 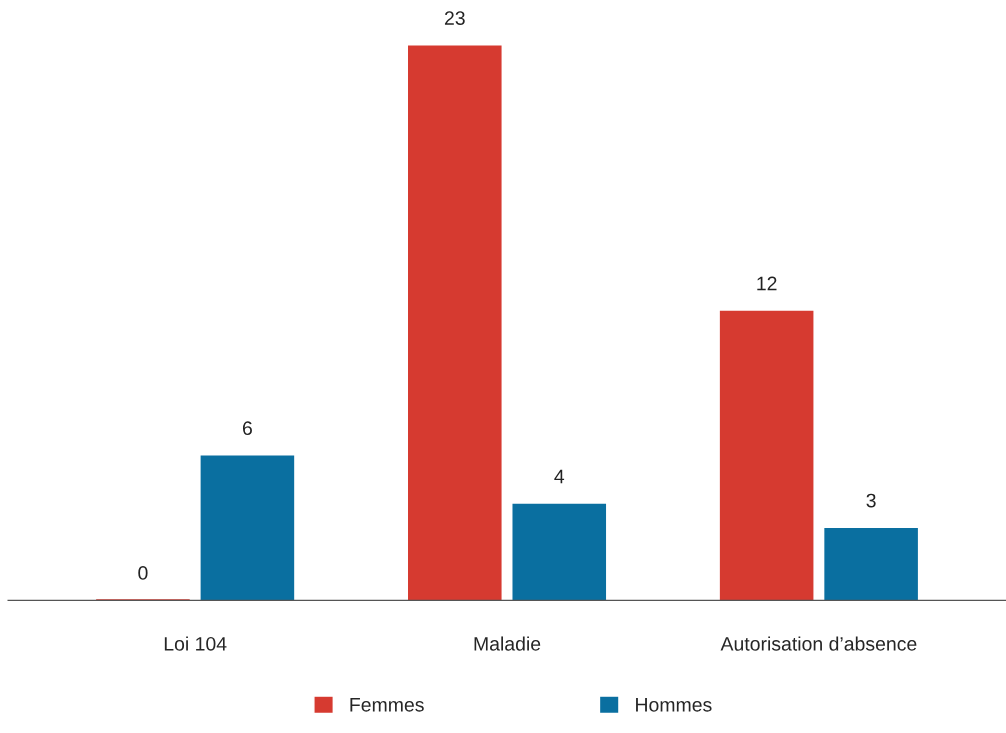 I want to click on data-label: 4, so click(x=559, y=476).